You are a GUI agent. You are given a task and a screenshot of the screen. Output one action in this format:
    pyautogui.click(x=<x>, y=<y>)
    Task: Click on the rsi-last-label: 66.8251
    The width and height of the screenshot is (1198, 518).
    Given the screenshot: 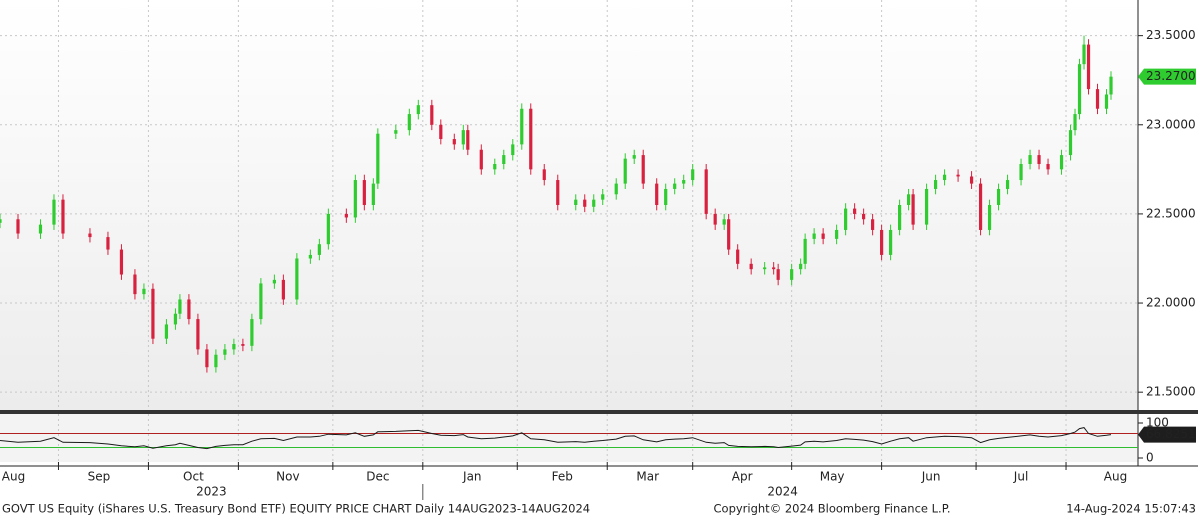 What is the action you would take?
    pyautogui.click(x=1171, y=434)
    